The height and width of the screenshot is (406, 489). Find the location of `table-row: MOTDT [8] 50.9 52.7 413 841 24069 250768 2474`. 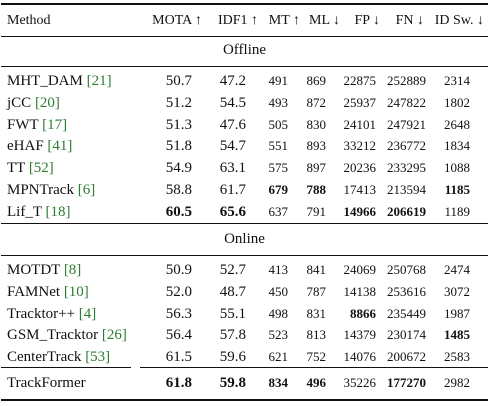

table-row: MOTDT [8] 50.9 52.7 413 841 24069 250768 2474 is located at coordinates (244, 270).